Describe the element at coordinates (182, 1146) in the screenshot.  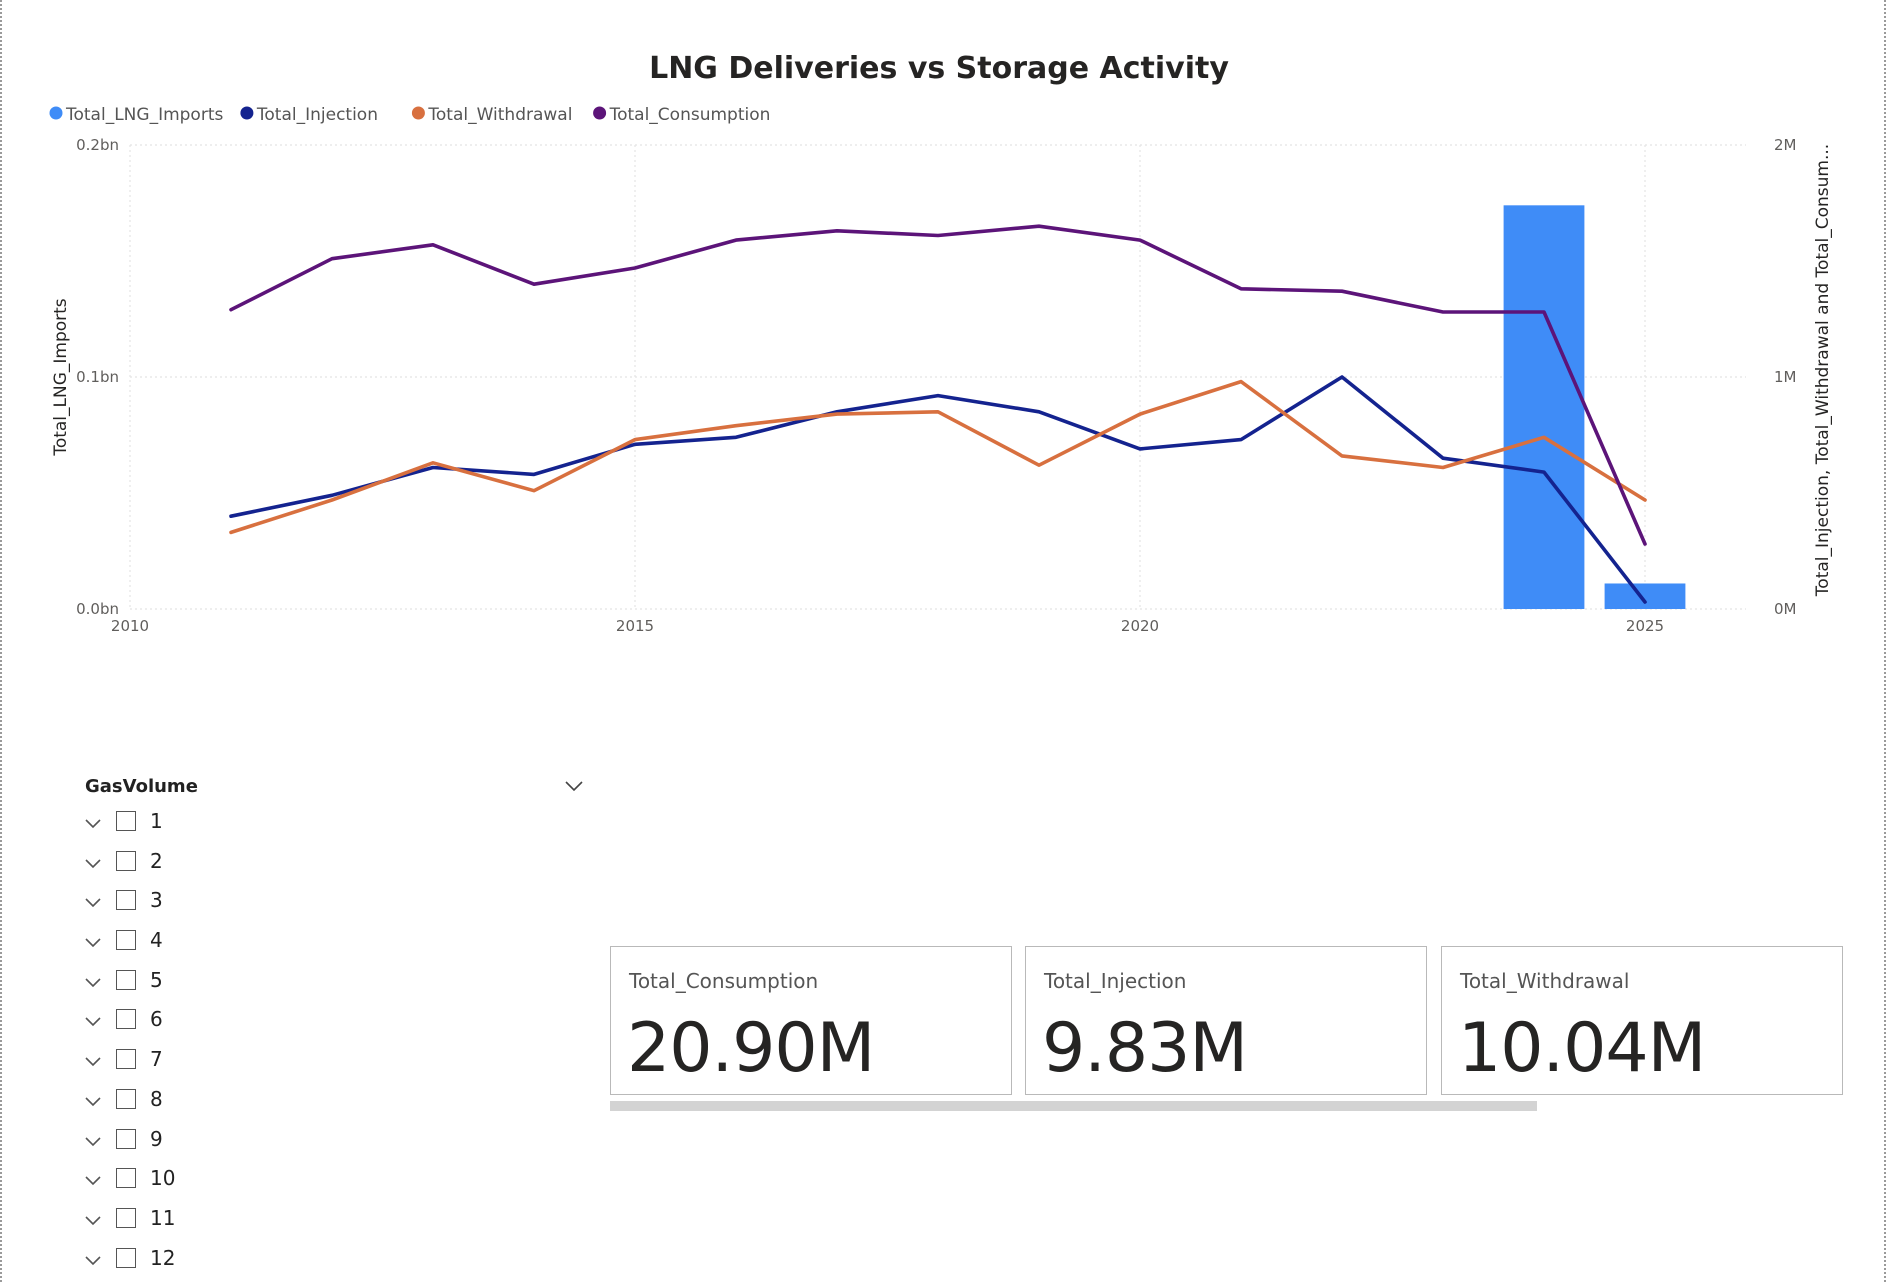
I see `slicer-item: 9` at that location.